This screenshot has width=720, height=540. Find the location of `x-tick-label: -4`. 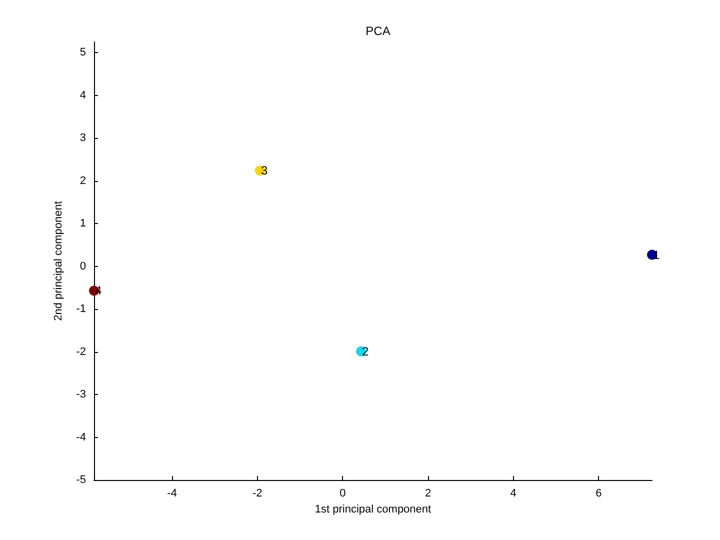

x-tick-label: -4 is located at coordinates (172, 494).